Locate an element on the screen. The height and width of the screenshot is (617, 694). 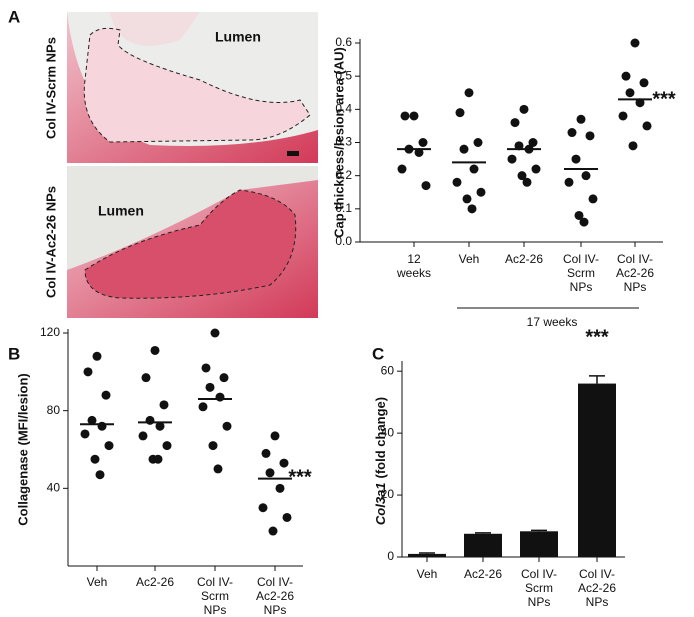
group-label: 17 weeks is located at coordinates (552, 322).